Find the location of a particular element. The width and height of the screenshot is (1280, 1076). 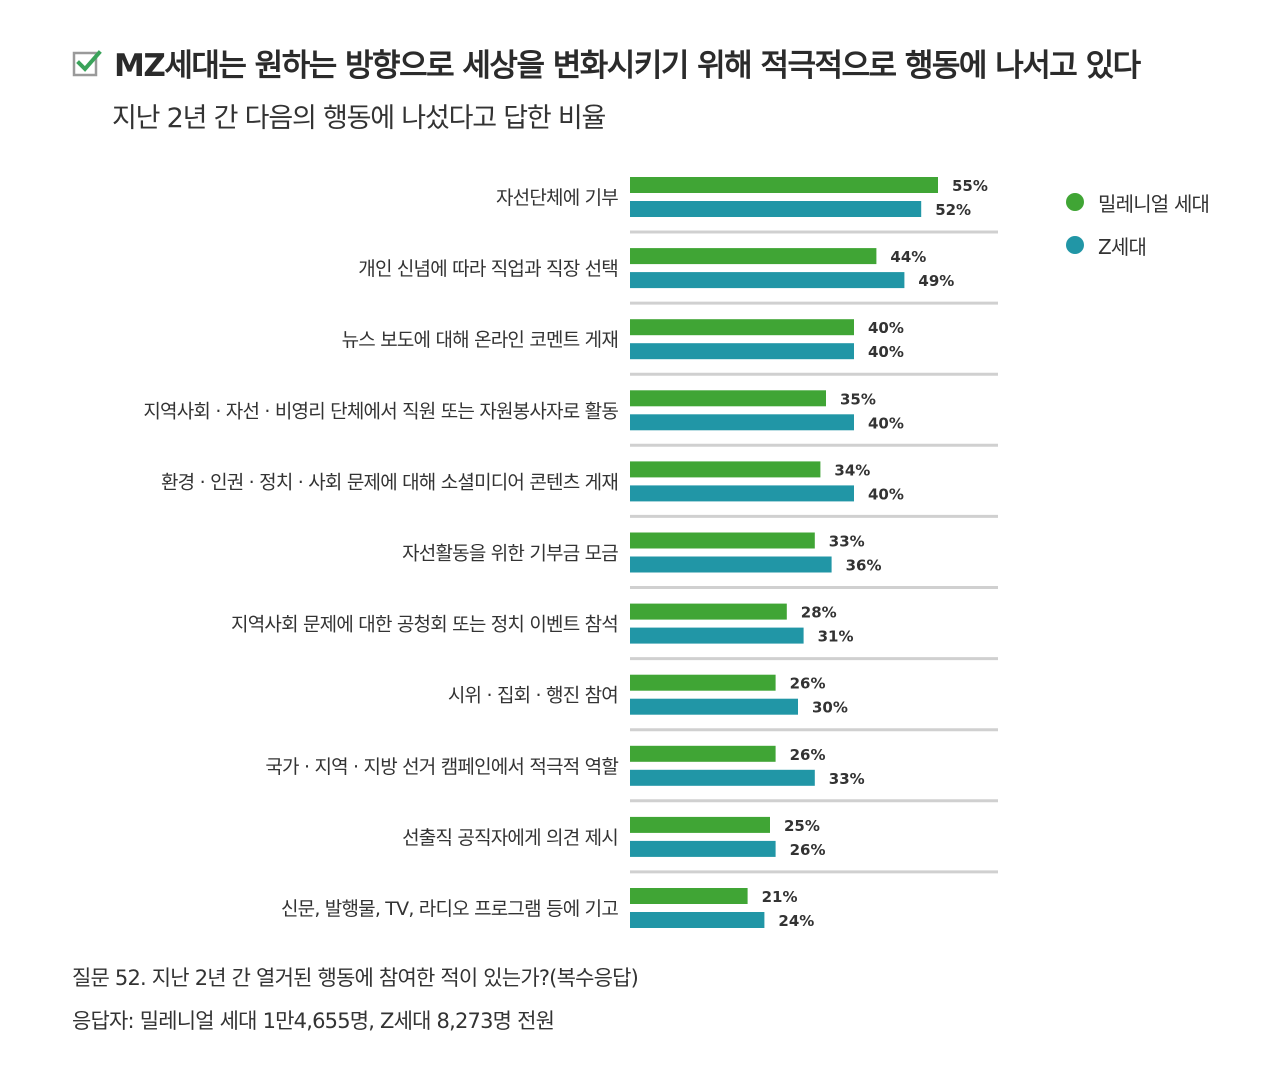

category-label: 지역사회 문제에 대한 공청회 또는 정치 이벤트 참석 is located at coordinates (424, 625).